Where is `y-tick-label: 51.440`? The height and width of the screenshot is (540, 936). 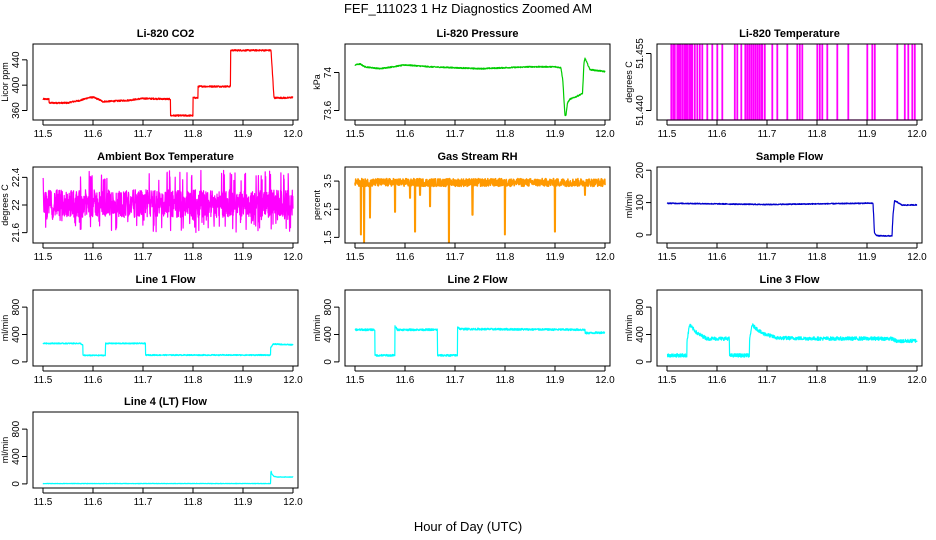 y-tick-label: 51.440 is located at coordinates (640, 110).